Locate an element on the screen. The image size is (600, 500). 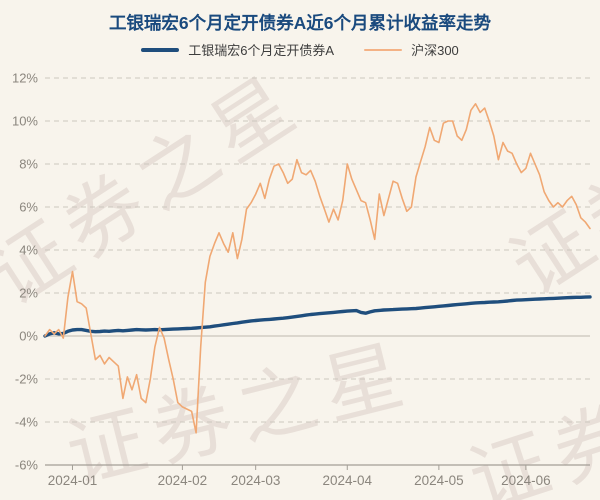
y-tick-label: 2% is located at coordinates (28, 293).